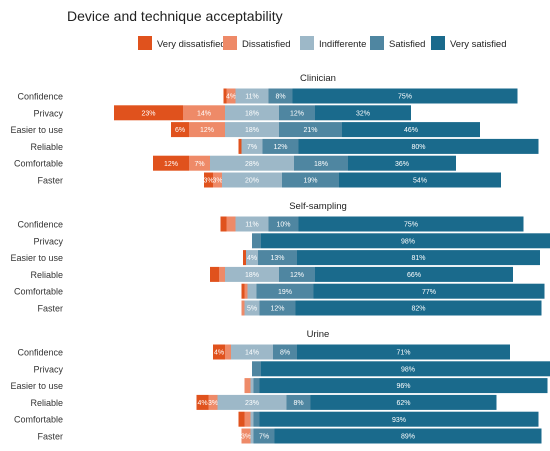 This screenshot has height=451, width=550. I want to click on legend-swatch-indifferente, so click(307, 43).